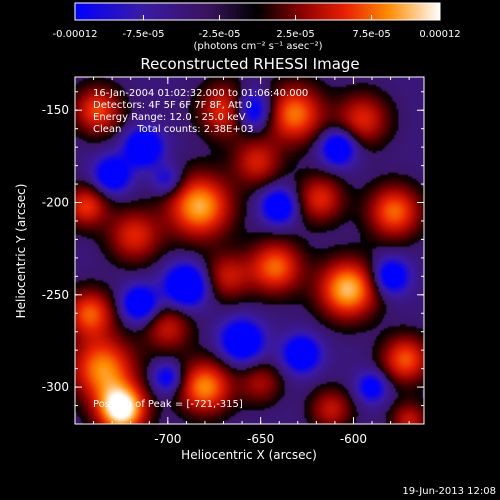 This screenshot has height=500, width=500. Describe the element at coordinates (168, 404) in the screenshot. I see `peak-position-label: Position of Peak = [-721,-315]` at that location.